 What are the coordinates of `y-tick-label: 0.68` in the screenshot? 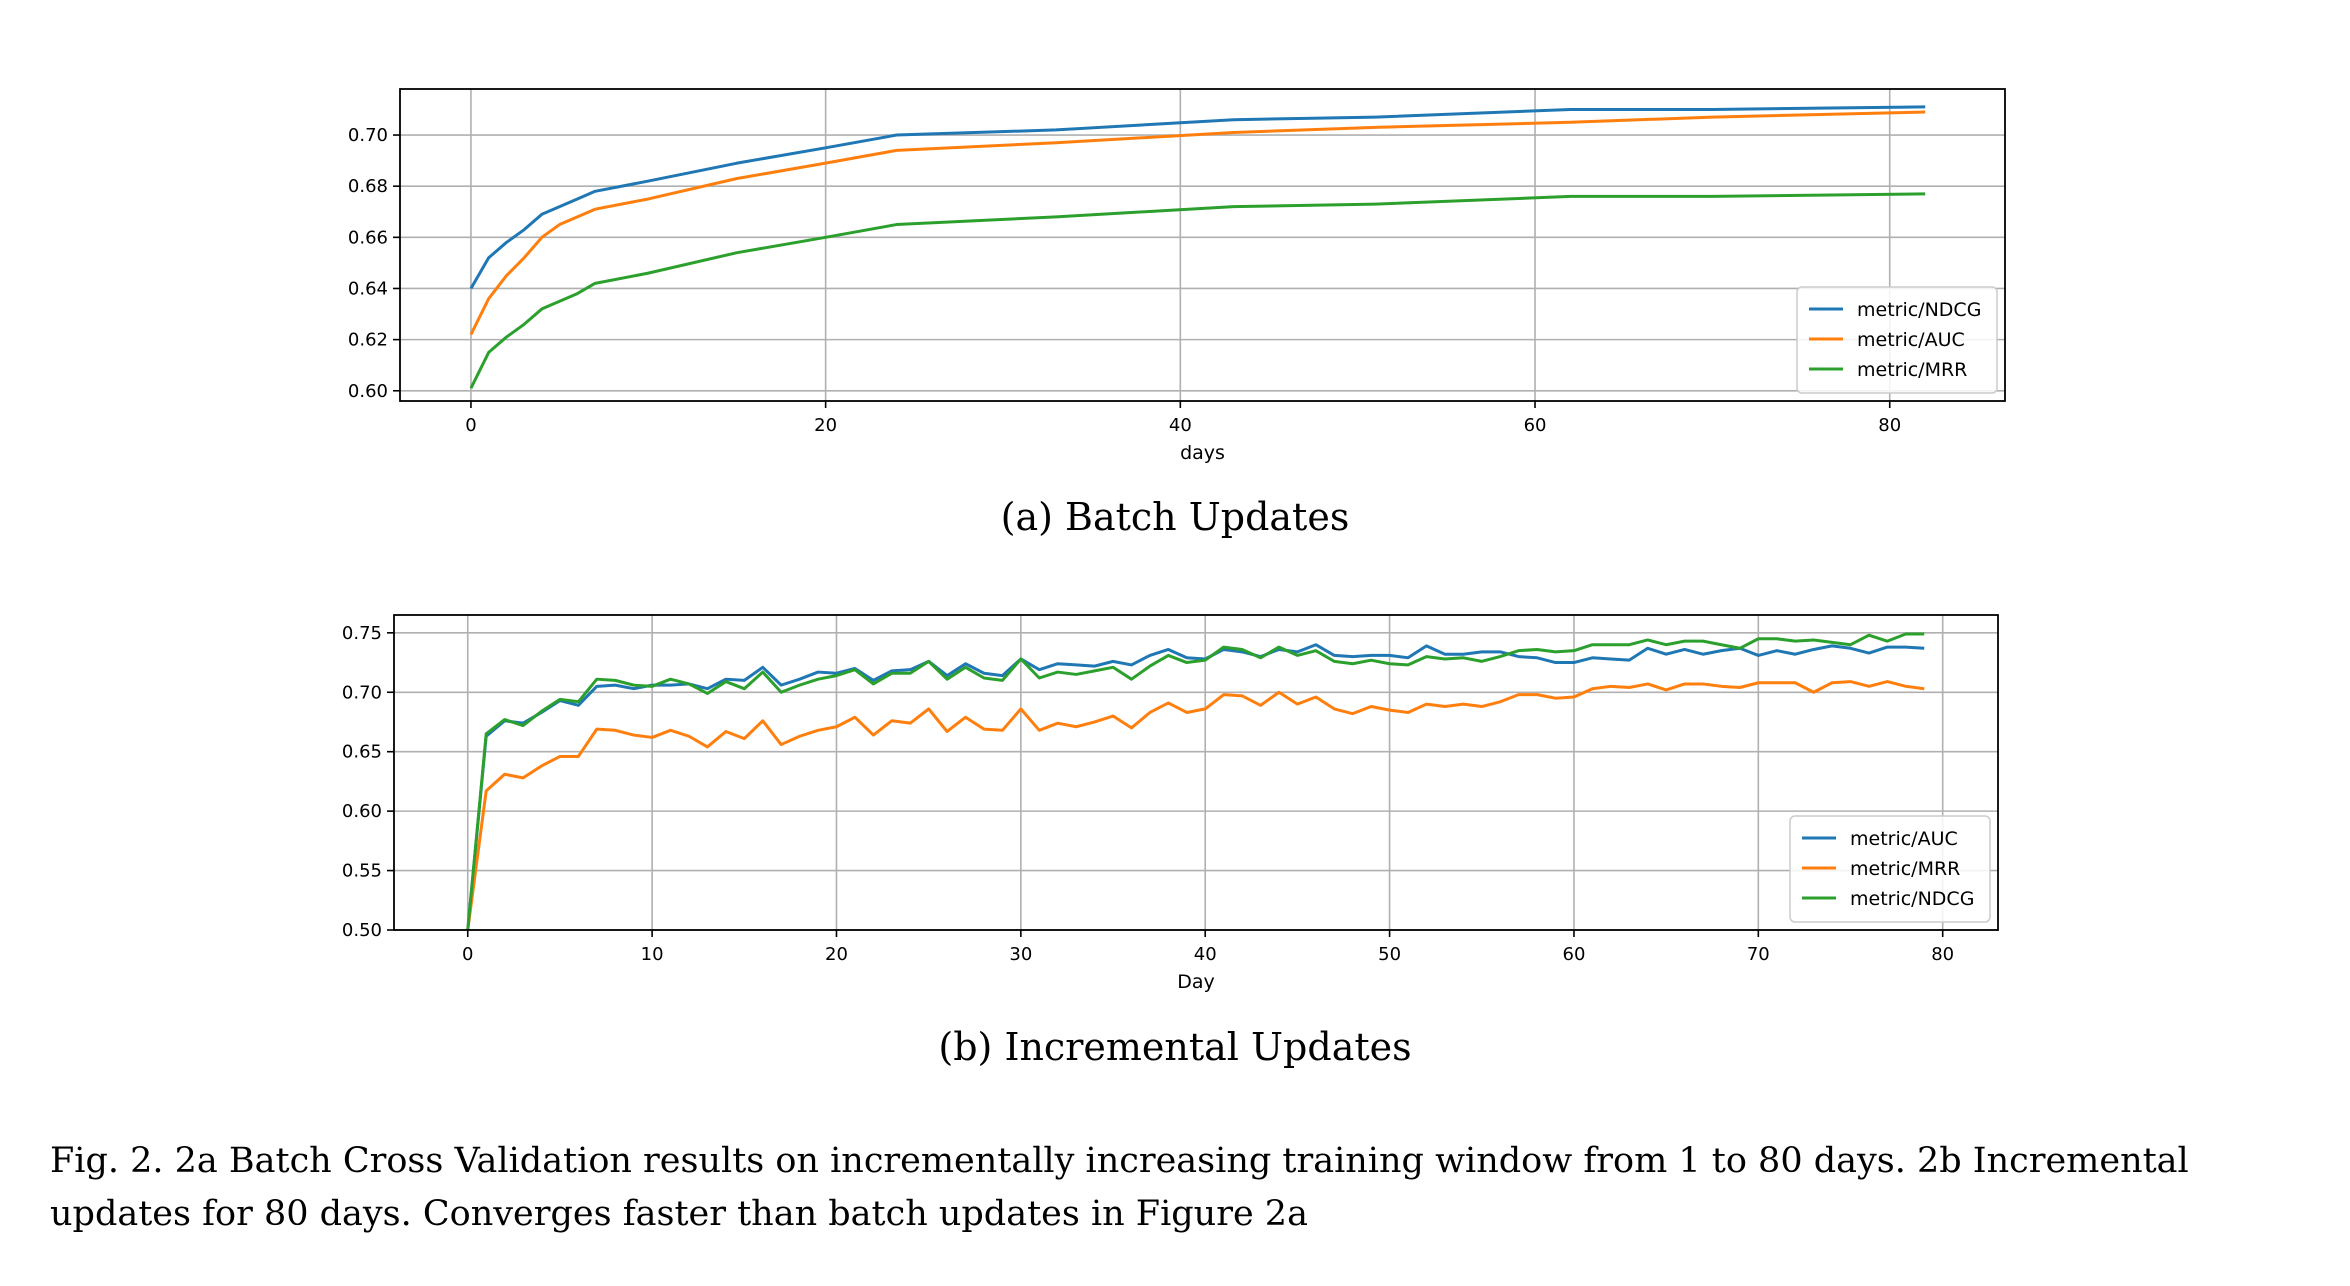 It's located at (368, 186).